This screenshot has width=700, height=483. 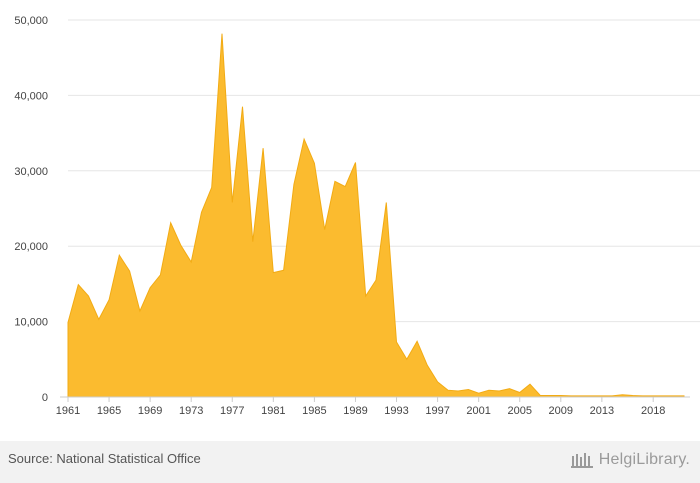 What do you see at coordinates (68, 411) in the screenshot?
I see `x-tick-label: 1961` at bounding box center [68, 411].